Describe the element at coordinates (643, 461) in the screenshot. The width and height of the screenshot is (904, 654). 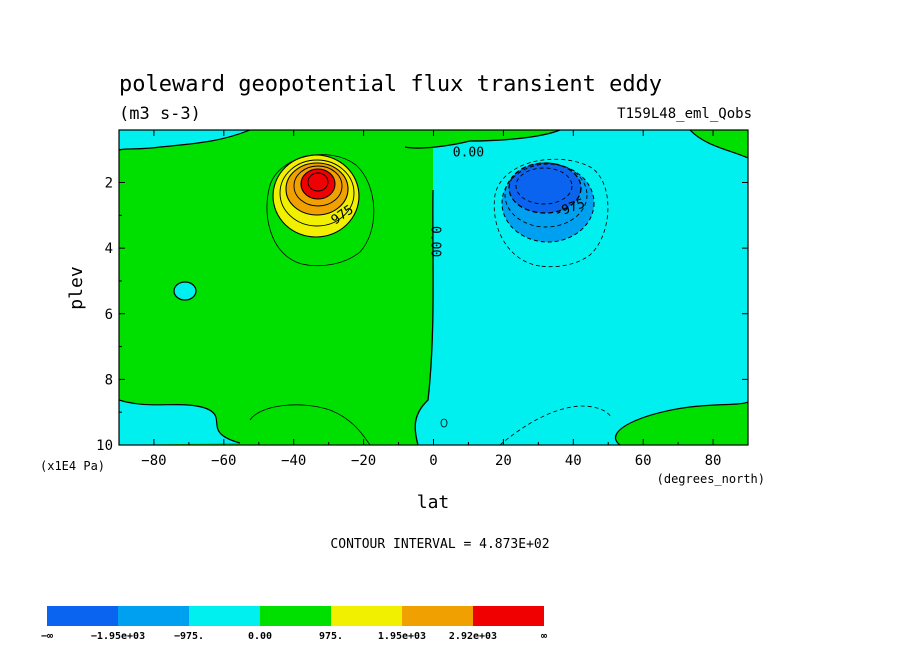
I see `x-tick-label: 60` at that location.